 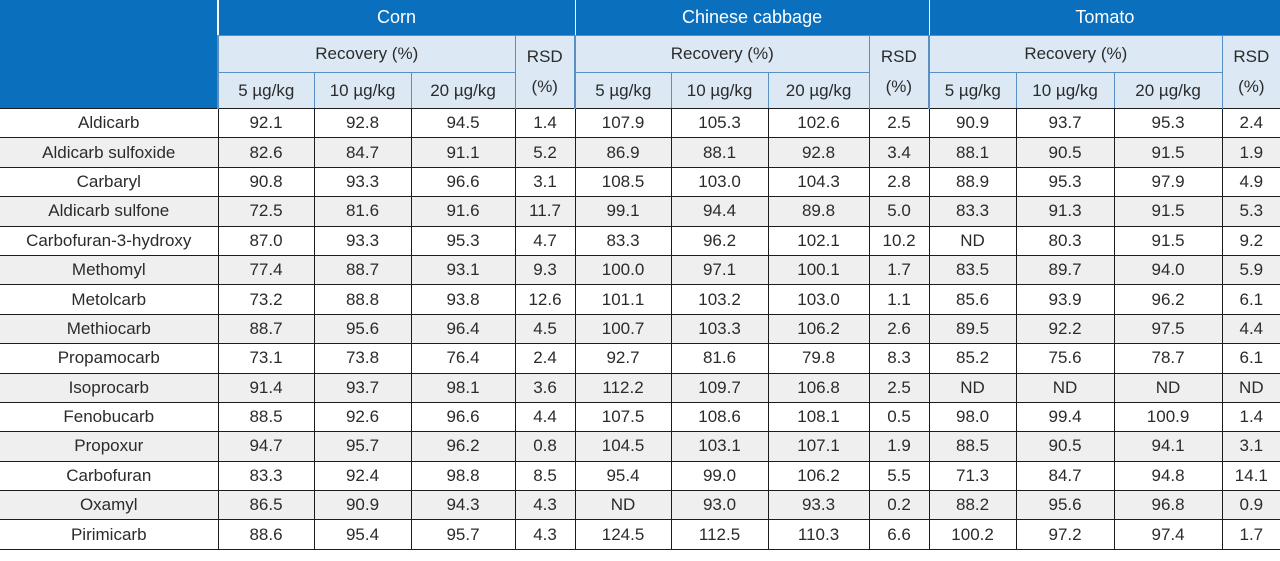 I want to click on compound-name: Metolcarb, so click(x=109, y=299).